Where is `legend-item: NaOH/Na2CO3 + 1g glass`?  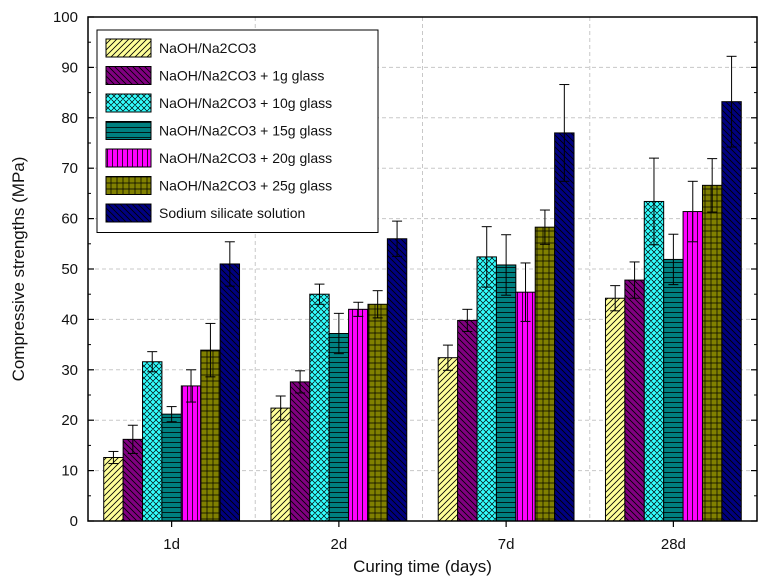 legend-item: NaOH/Na2CO3 + 1g glass is located at coordinates (214, 75).